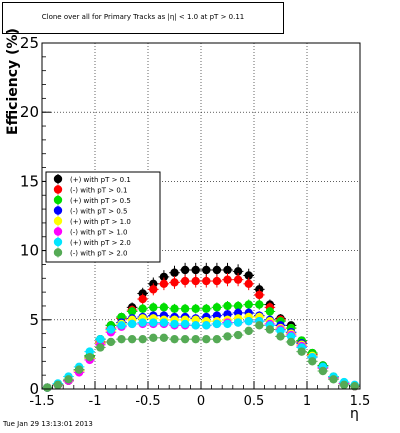 The image size is (400, 433). I want to click on x-tick-label: -1.5, so click(41, 401).